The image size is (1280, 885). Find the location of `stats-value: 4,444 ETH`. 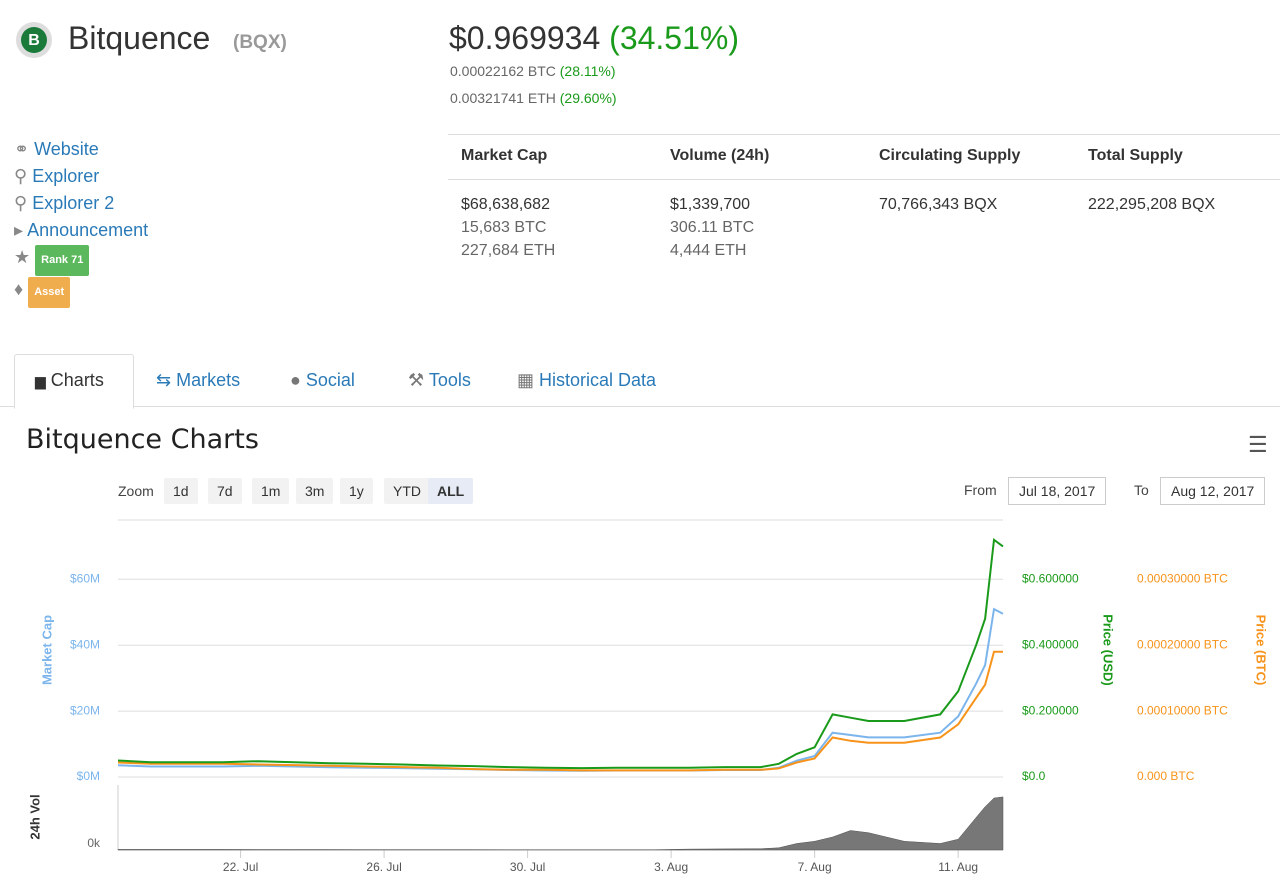

stats-value: 4,444 ETH is located at coordinates (708, 250).